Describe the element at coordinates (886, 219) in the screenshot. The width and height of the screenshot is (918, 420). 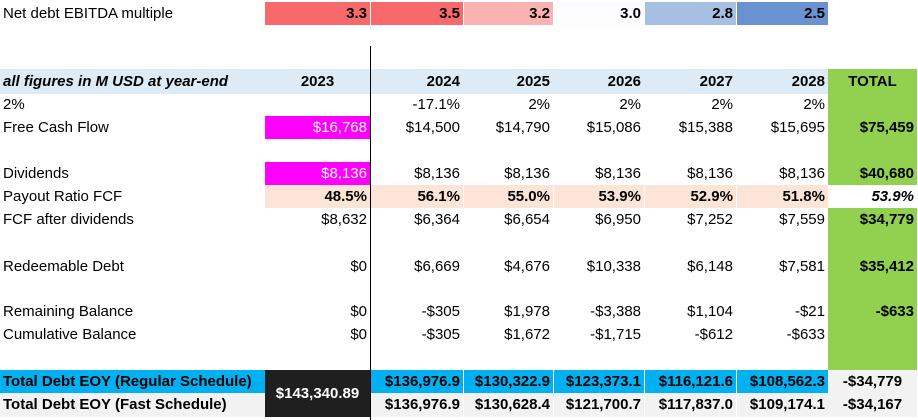
I see `fcf_after-total: $34,779` at that location.